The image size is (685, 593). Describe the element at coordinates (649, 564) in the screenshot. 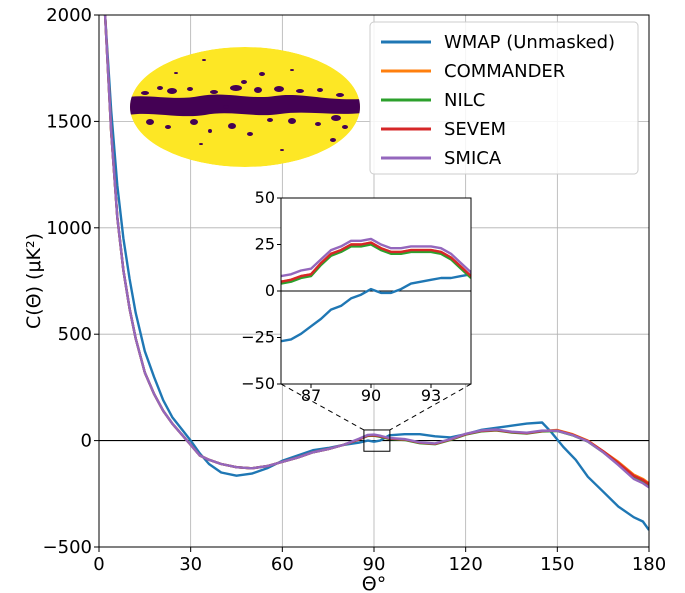

I see `x-tick-label: 180` at that location.